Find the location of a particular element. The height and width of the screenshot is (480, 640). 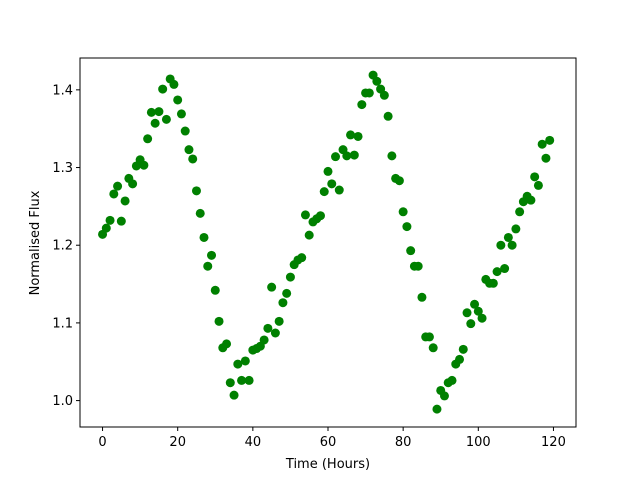

y-axis-ticks: 1.0 1.1 1.2 1.3 1.4 is located at coordinates (66, 246).